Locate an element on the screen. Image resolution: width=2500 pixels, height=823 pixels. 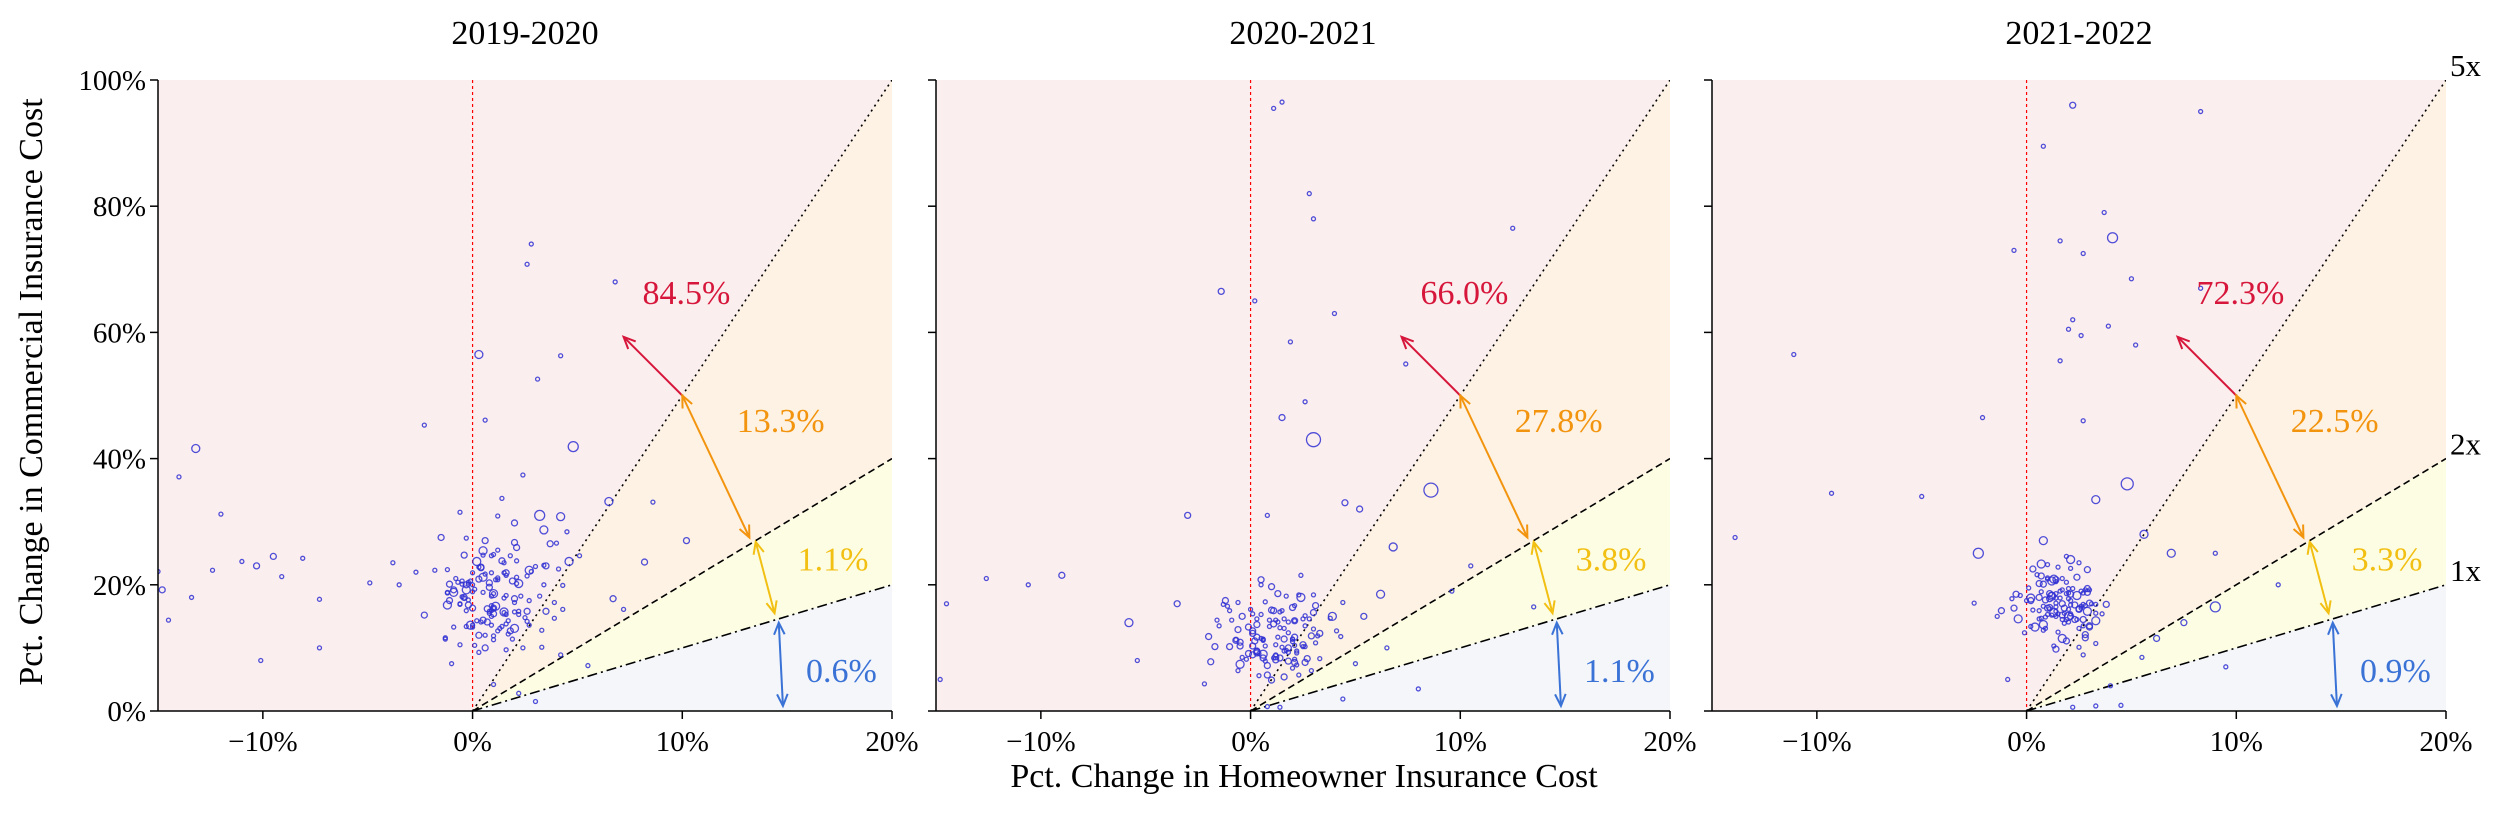
share-above-5x: 84.5% is located at coordinates (686, 293).